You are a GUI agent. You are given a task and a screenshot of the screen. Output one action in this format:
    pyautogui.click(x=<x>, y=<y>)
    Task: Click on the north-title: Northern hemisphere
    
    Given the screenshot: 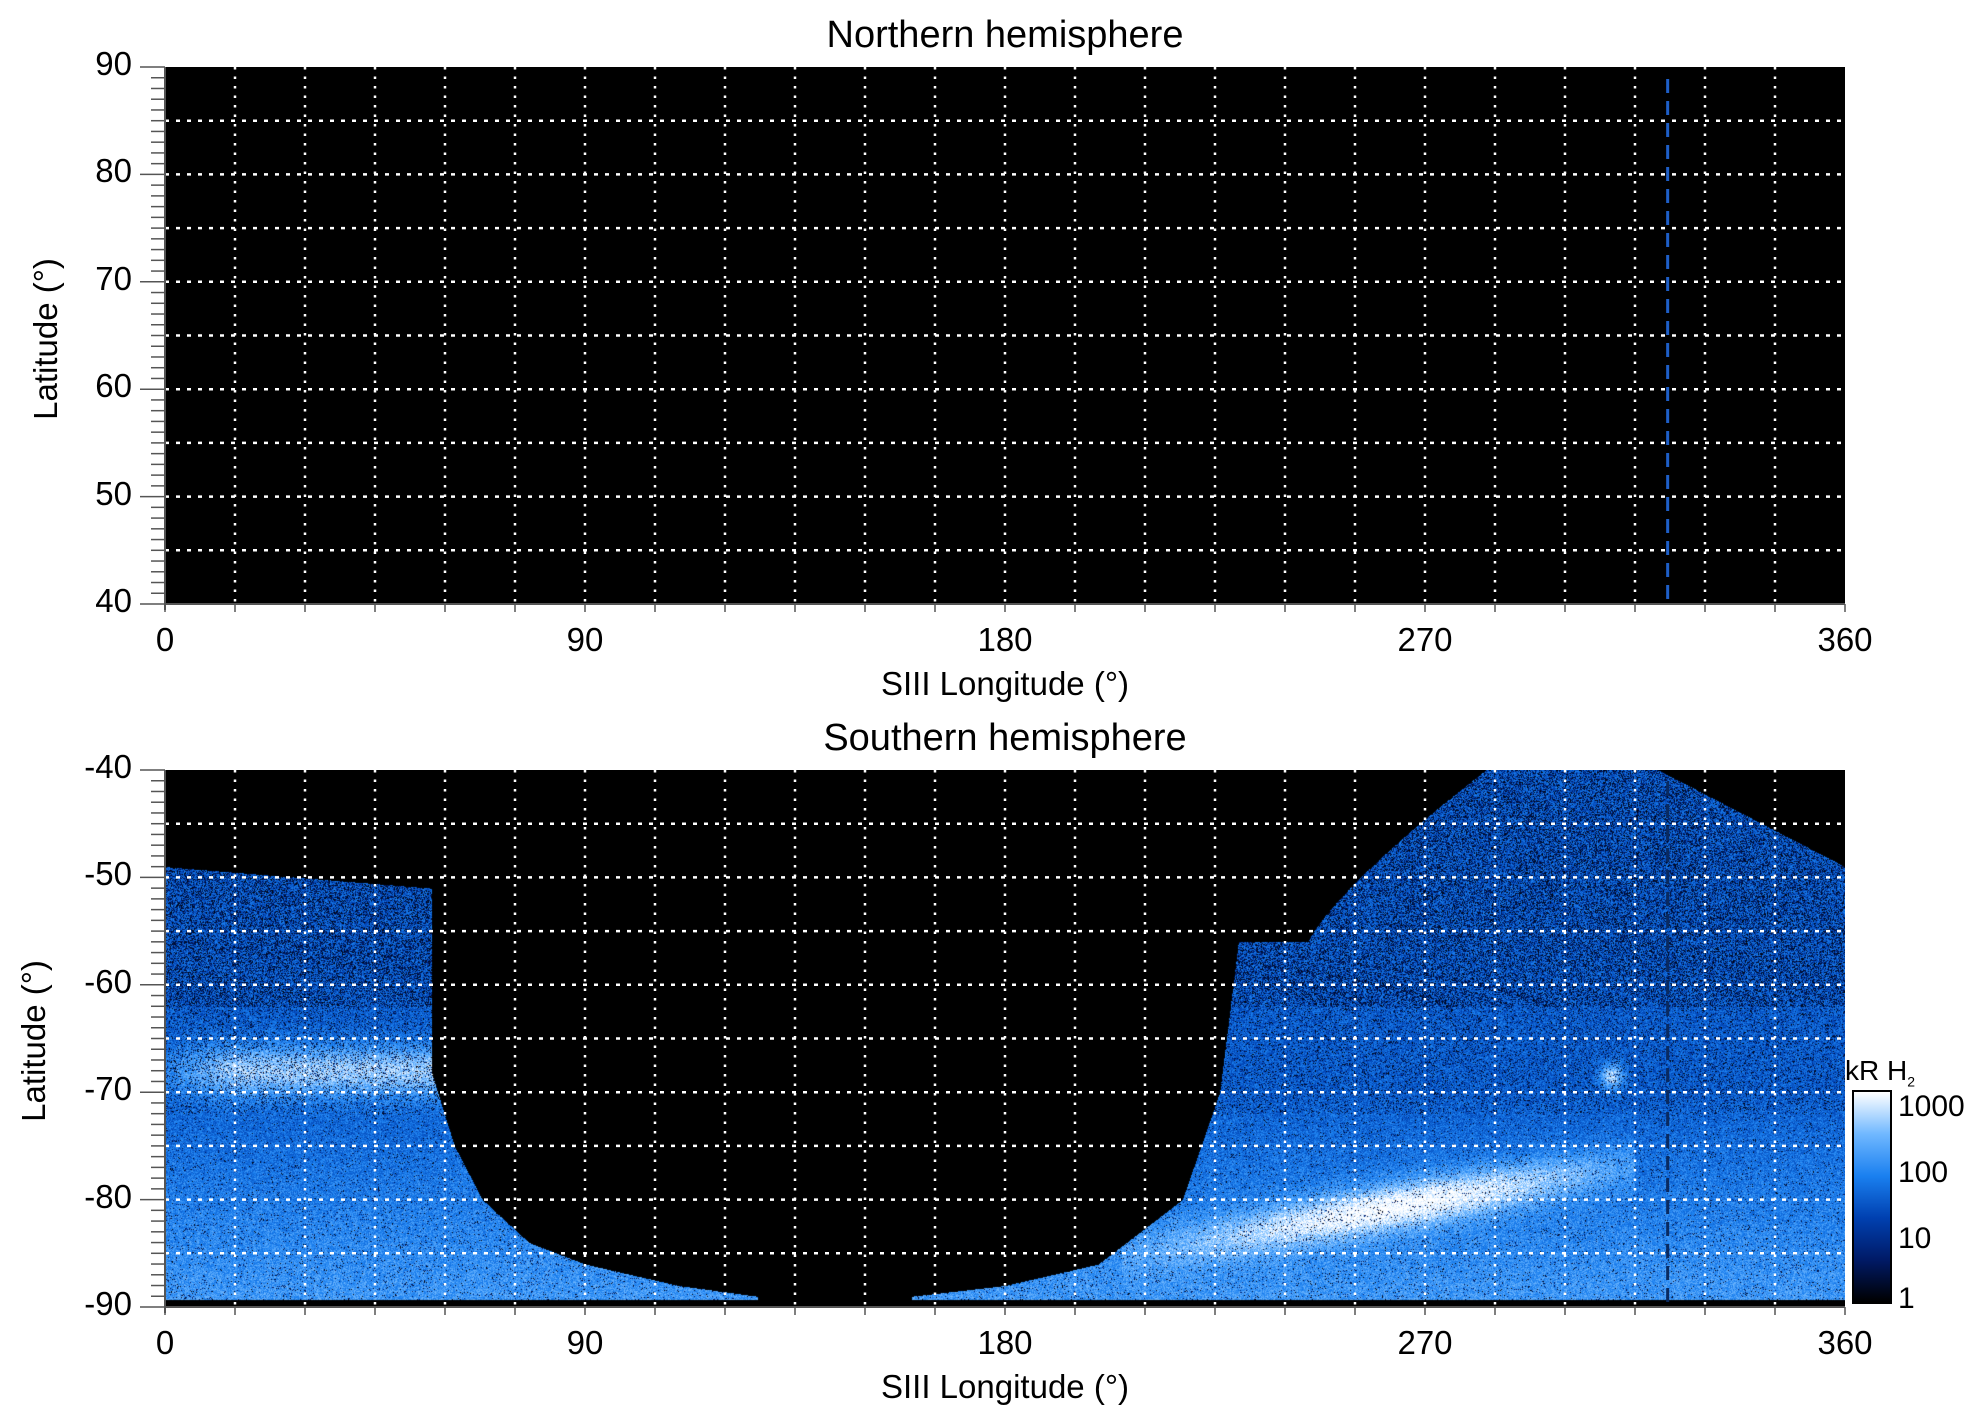 What is the action you would take?
    pyautogui.click(x=1005, y=35)
    